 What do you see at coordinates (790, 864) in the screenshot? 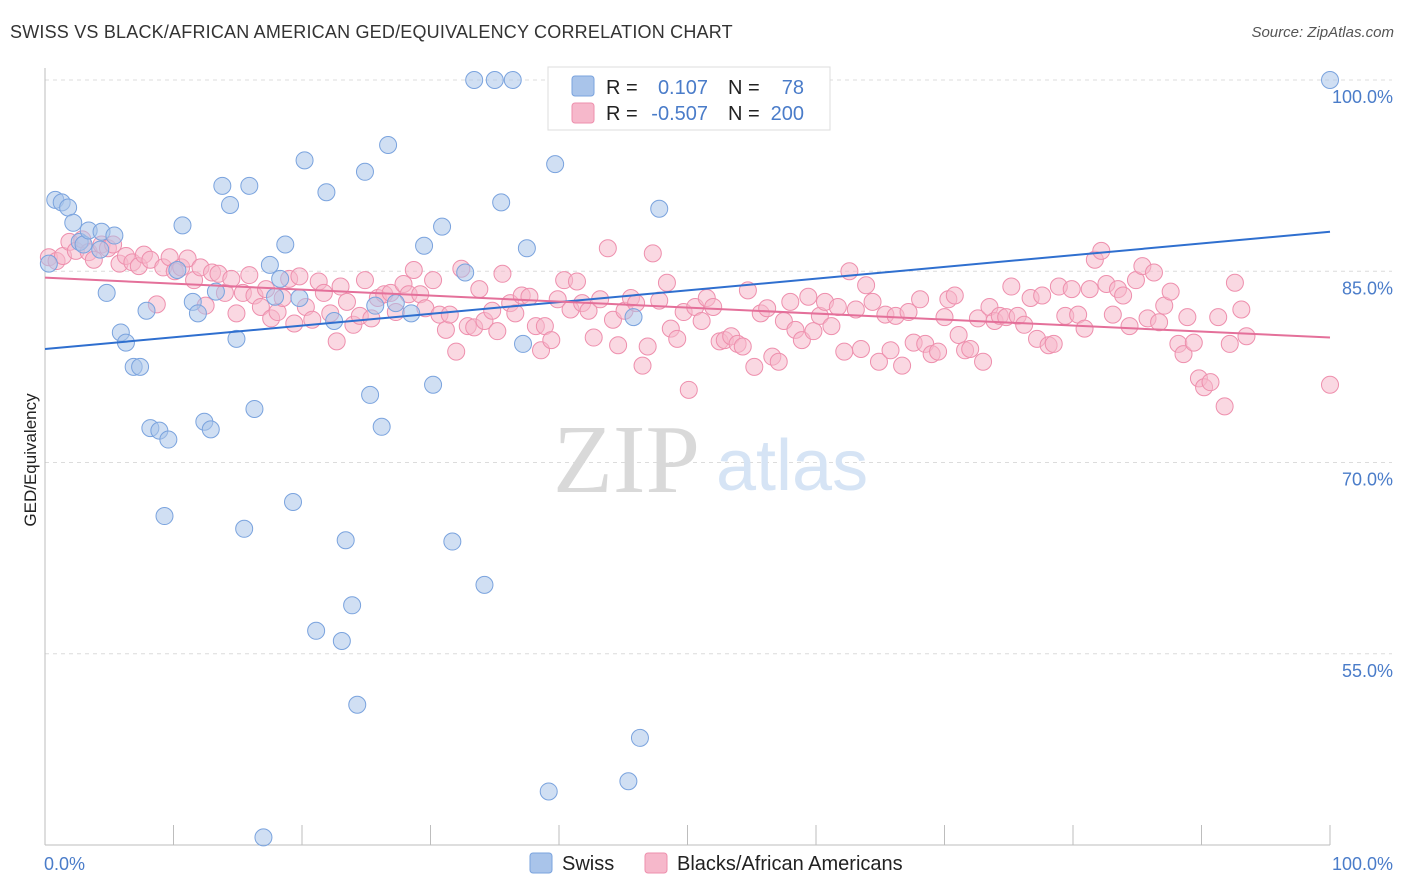
I see `legend-label-blacks: Blacks/African Americans` at bounding box center [790, 864].